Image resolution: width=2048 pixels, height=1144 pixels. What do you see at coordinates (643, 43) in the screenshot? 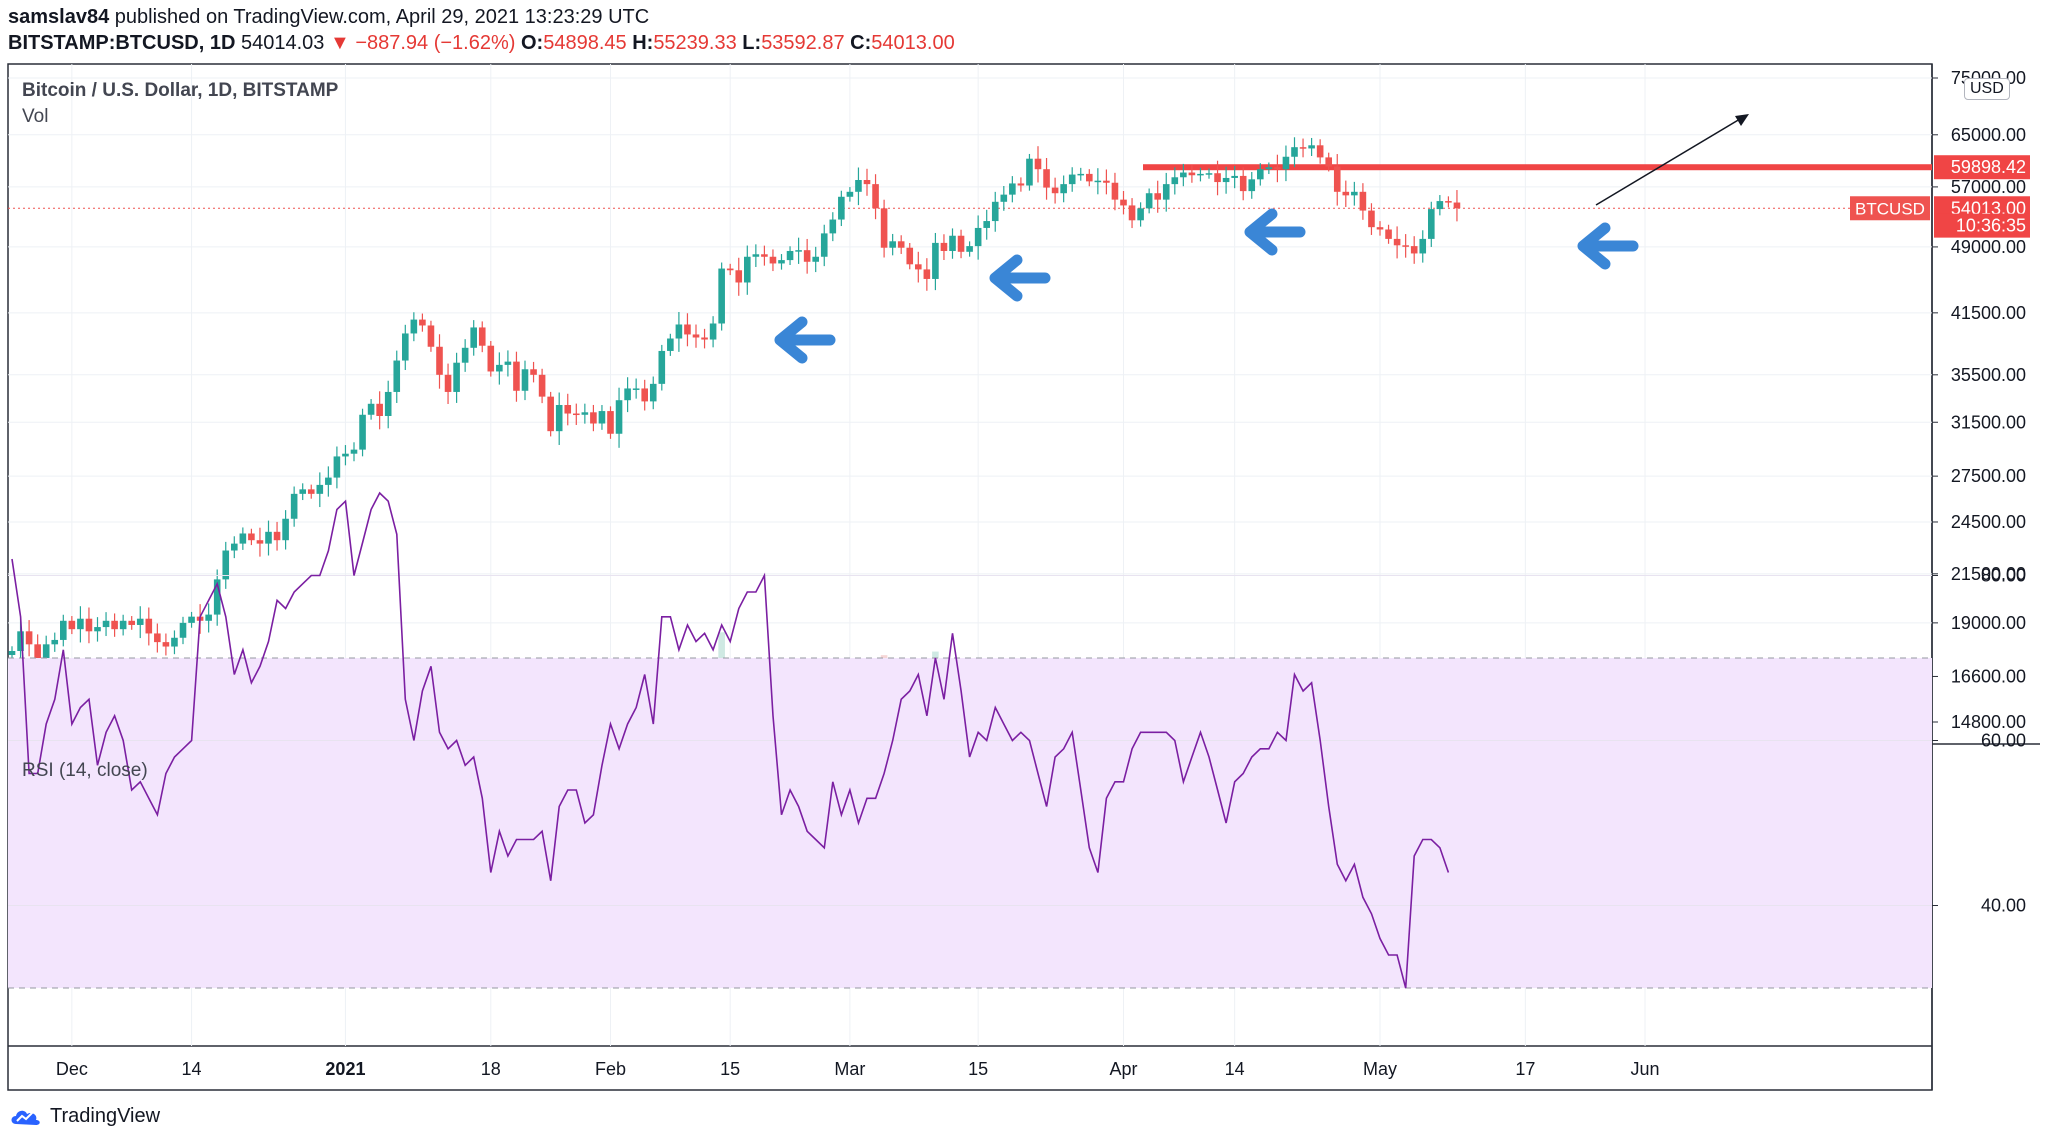
I see `high-label: H:` at bounding box center [643, 43].